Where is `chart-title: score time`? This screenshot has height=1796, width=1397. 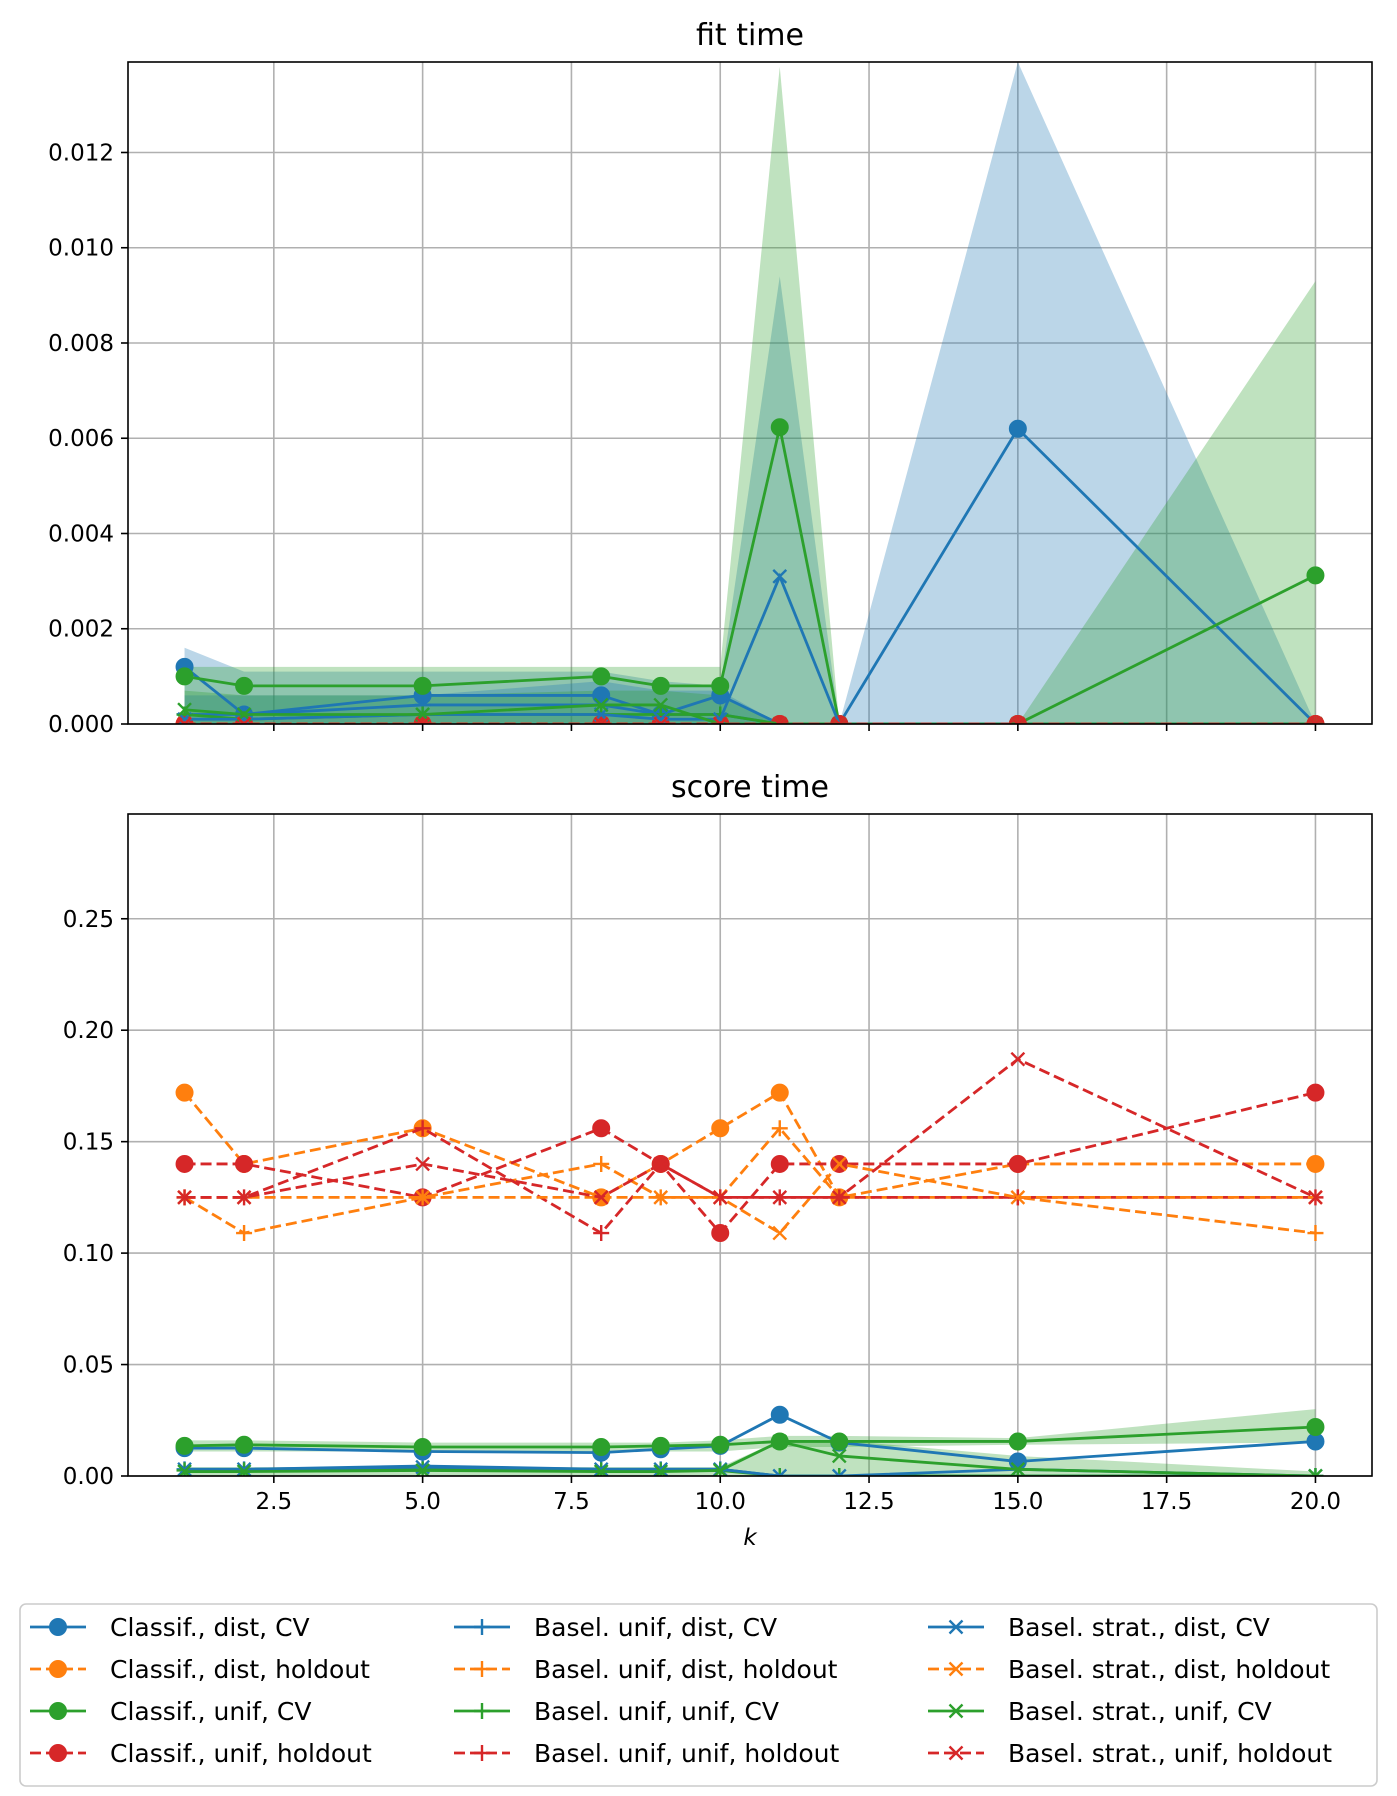 chart-title: score time is located at coordinates (750, 787).